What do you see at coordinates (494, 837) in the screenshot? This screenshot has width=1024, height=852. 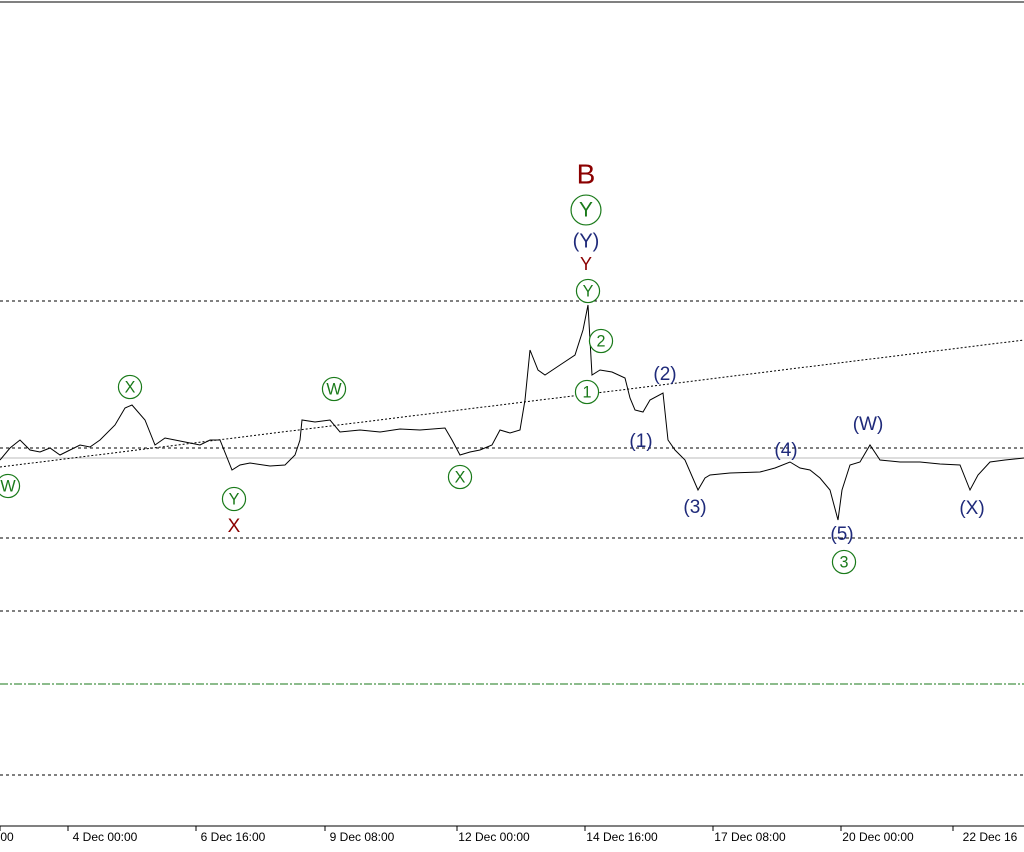 I see `x-tick-label: 12 Dec 00:00` at bounding box center [494, 837].